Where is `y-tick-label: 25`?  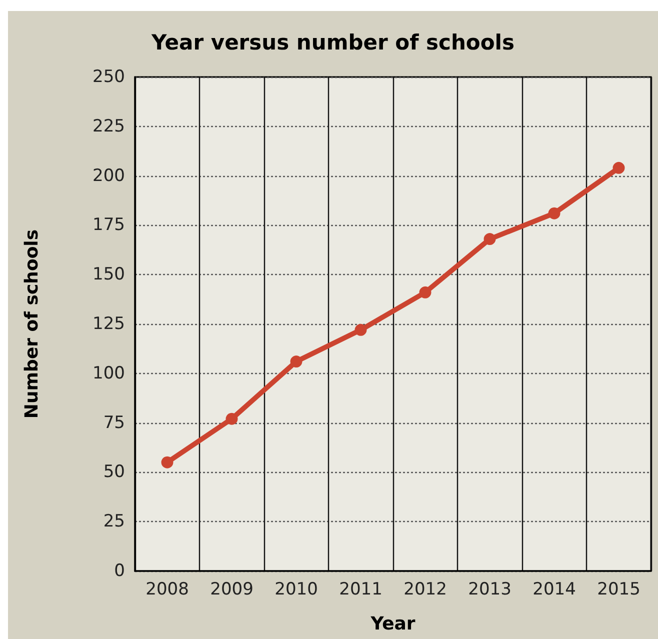
y-tick-label: 25 is located at coordinates (114, 522).